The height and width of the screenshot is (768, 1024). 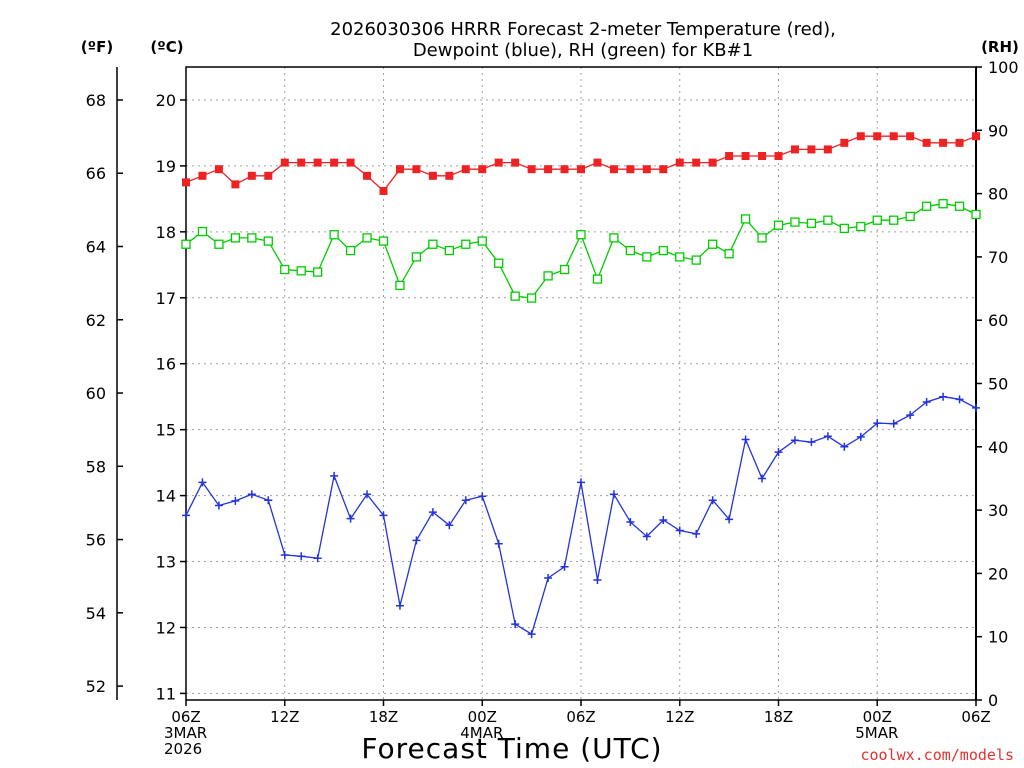 I want to click on celsius-tick-label: 20, so click(x=166, y=100).